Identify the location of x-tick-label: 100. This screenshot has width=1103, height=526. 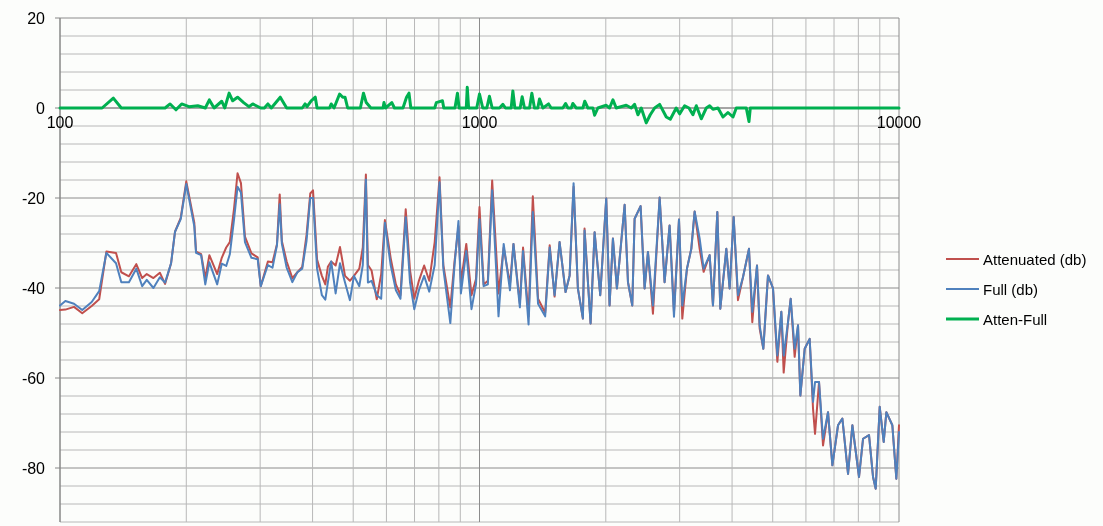
(60, 122).